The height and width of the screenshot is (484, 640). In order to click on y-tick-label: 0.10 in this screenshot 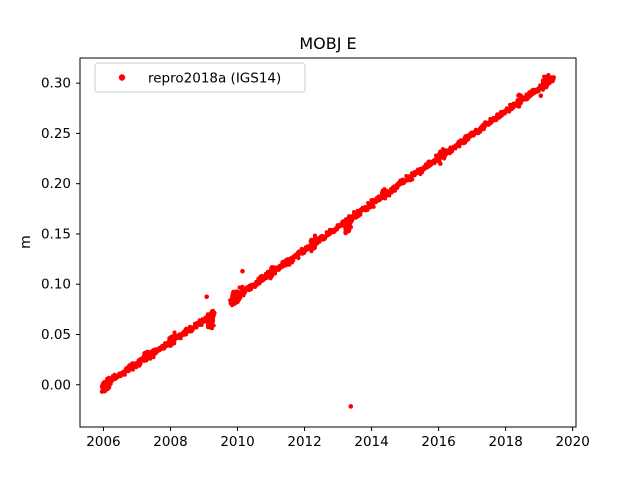, I will do `click(56, 285)`.